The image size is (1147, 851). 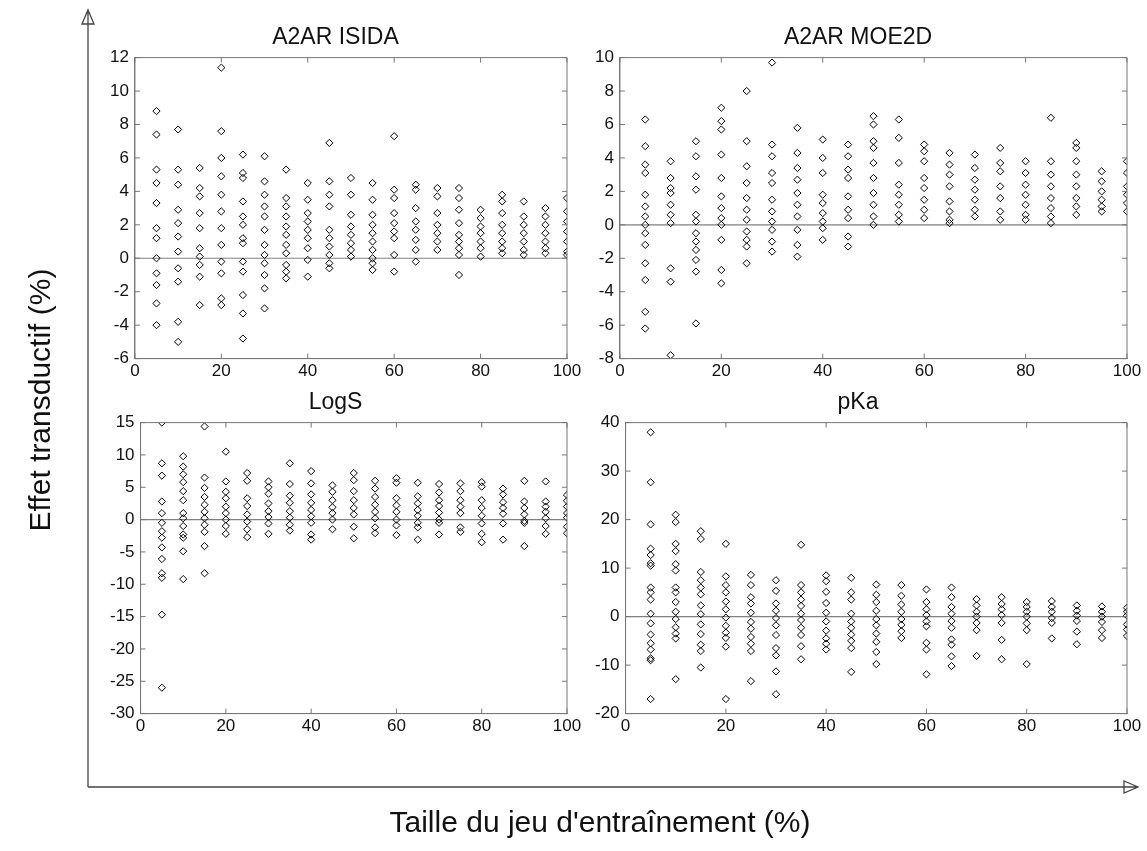 I want to click on y-tick-label: -25, so click(x=122, y=680).